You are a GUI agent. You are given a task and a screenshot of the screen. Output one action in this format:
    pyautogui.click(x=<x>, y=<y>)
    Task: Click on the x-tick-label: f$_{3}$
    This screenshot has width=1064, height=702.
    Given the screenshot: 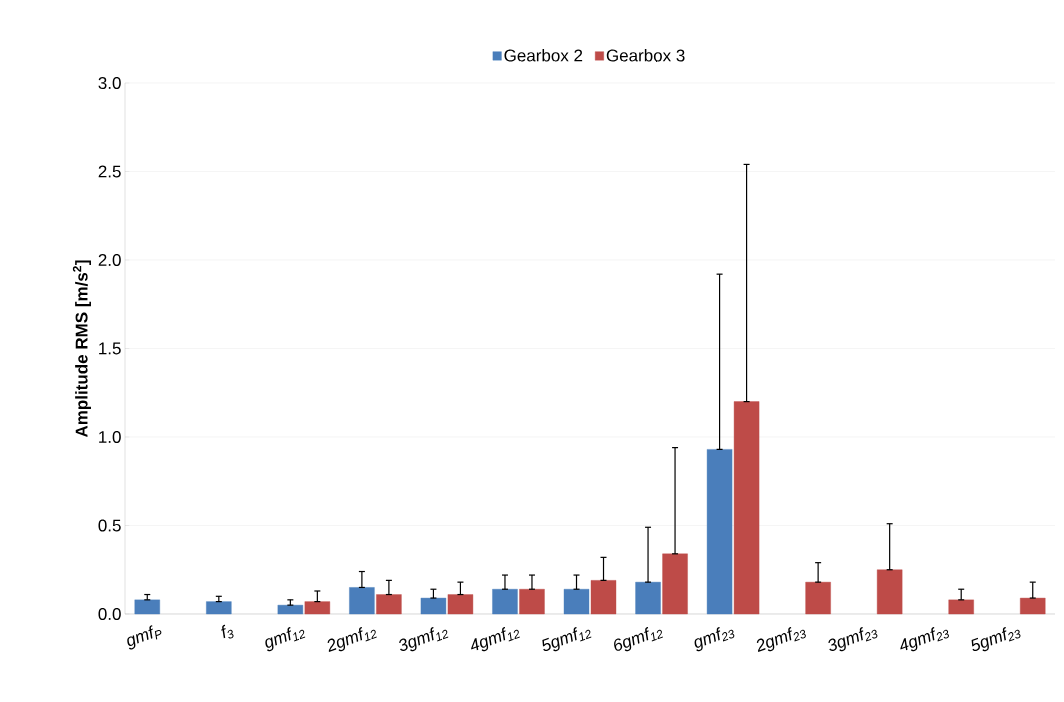 What is the action you would take?
    pyautogui.click(x=227, y=631)
    